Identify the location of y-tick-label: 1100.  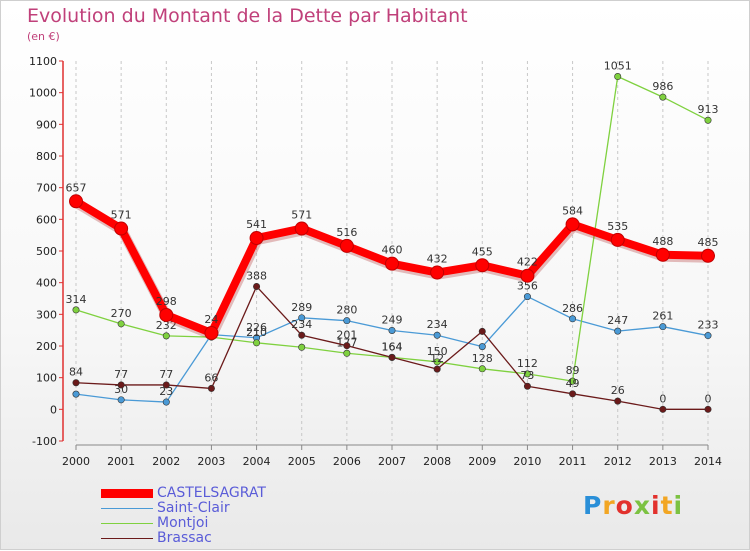
(43, 61).